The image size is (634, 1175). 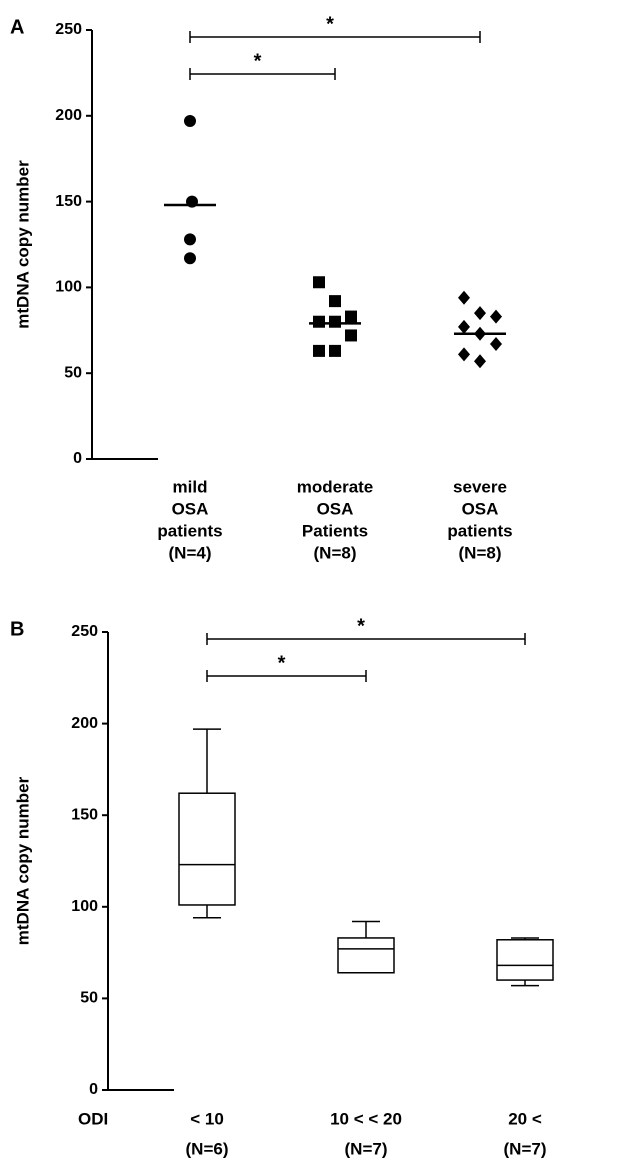 I want to click on x-tick-label: mild, so click(x=190, y=486).